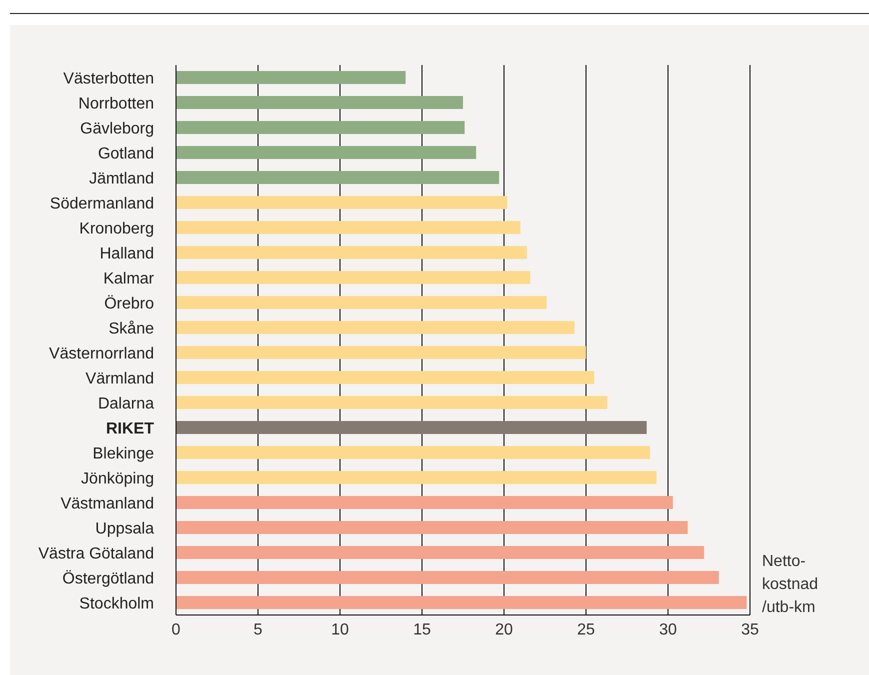 Image resolution: width=869 pixels, height=675 pixels. What do you see at coordinates (668, 629) in the screenshot?
I see `x-tick-label: 30` at bounding box center [668, 629].